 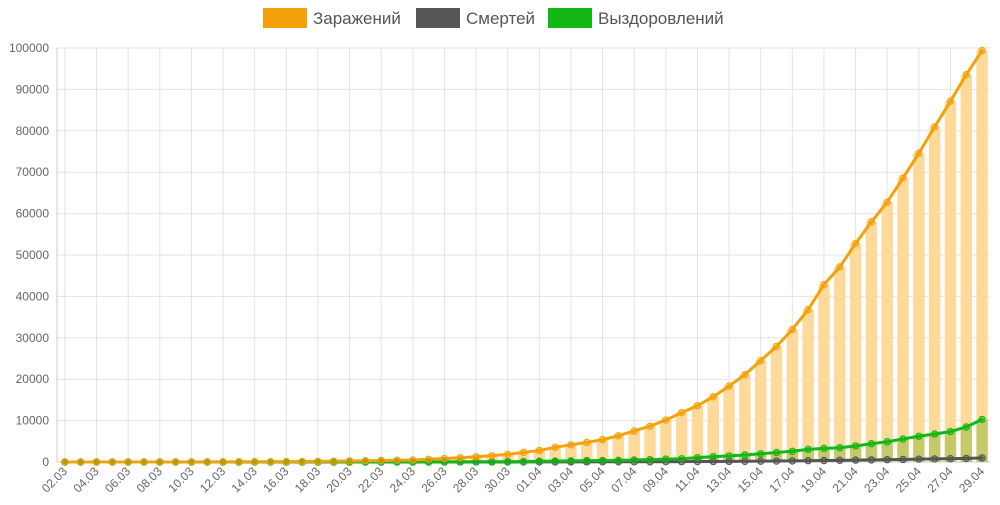 What do you see at coordinates (500, 18) in the screenshot?
I see `legend-label-deaths: Смертей` at bounding box center [500, 18].